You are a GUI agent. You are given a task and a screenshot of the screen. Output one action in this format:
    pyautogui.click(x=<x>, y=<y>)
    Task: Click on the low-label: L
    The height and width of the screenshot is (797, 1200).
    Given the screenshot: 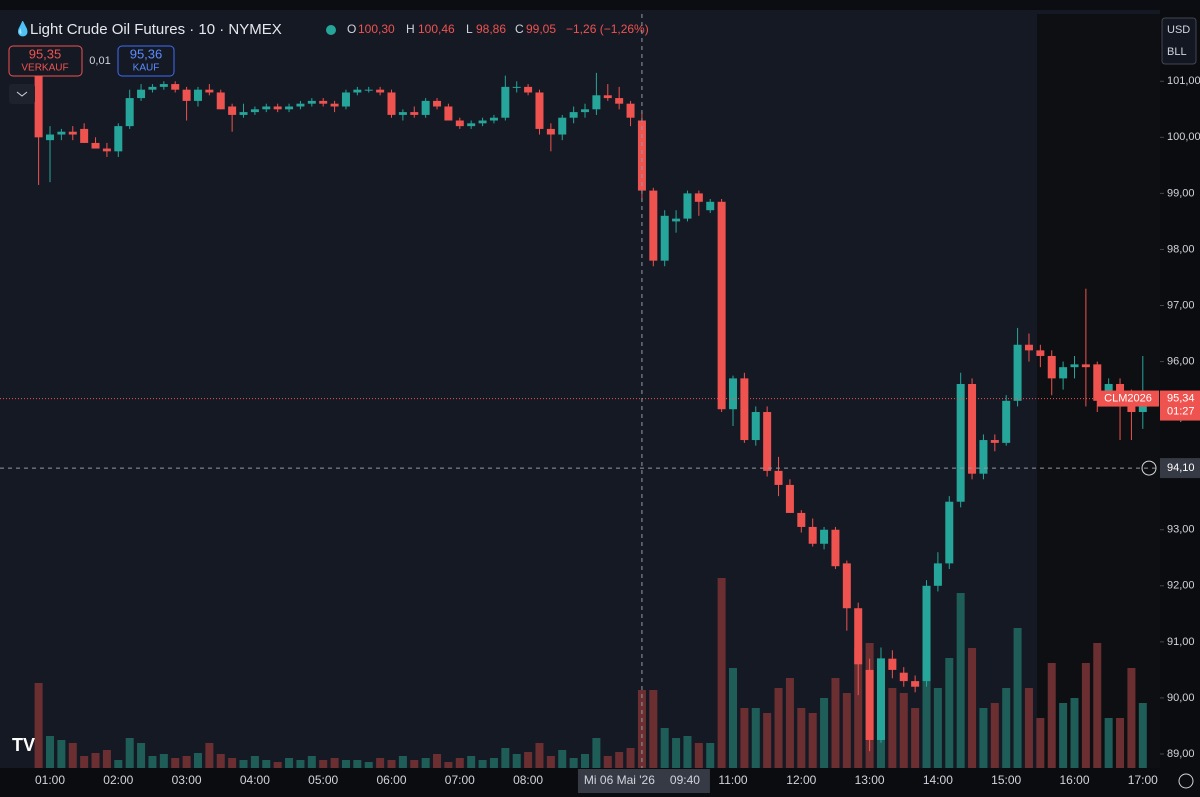 What is the action you would take?
    pyautogui.click(x=469, y=29)
    